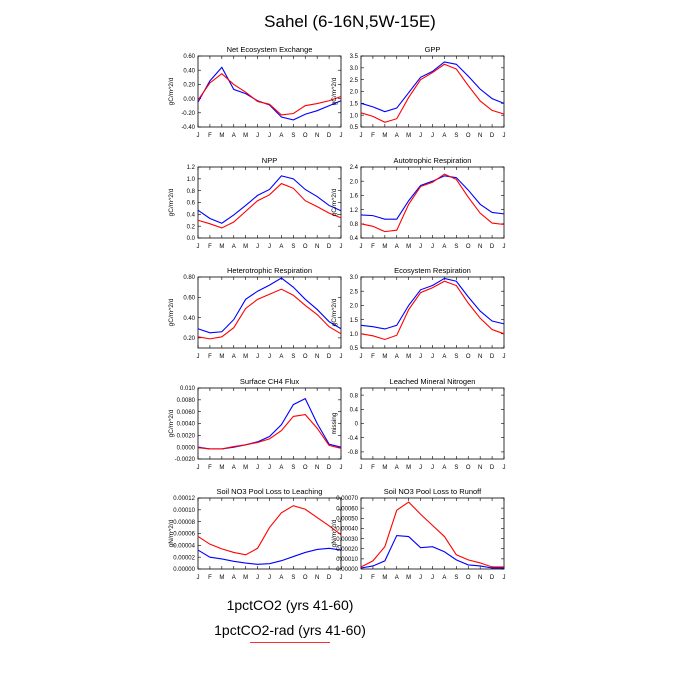  What do you see at coordinates (354, 239) in the screenshot?
I see `y-tick-label: 0.4` at bounding box center [354, 239].